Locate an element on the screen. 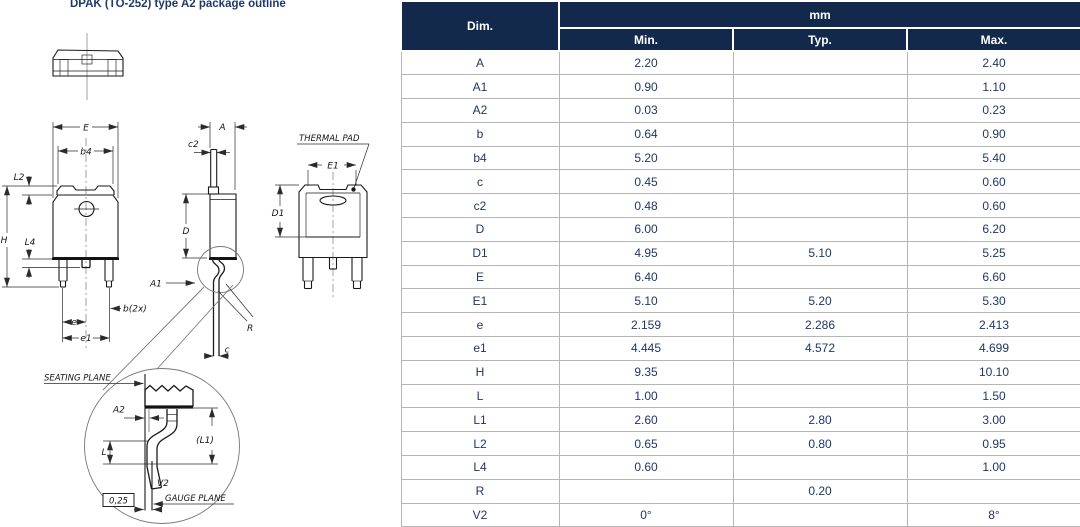 The image size is (1080, 527). min-cell: 0.60 is located at coordinates (646, 467).